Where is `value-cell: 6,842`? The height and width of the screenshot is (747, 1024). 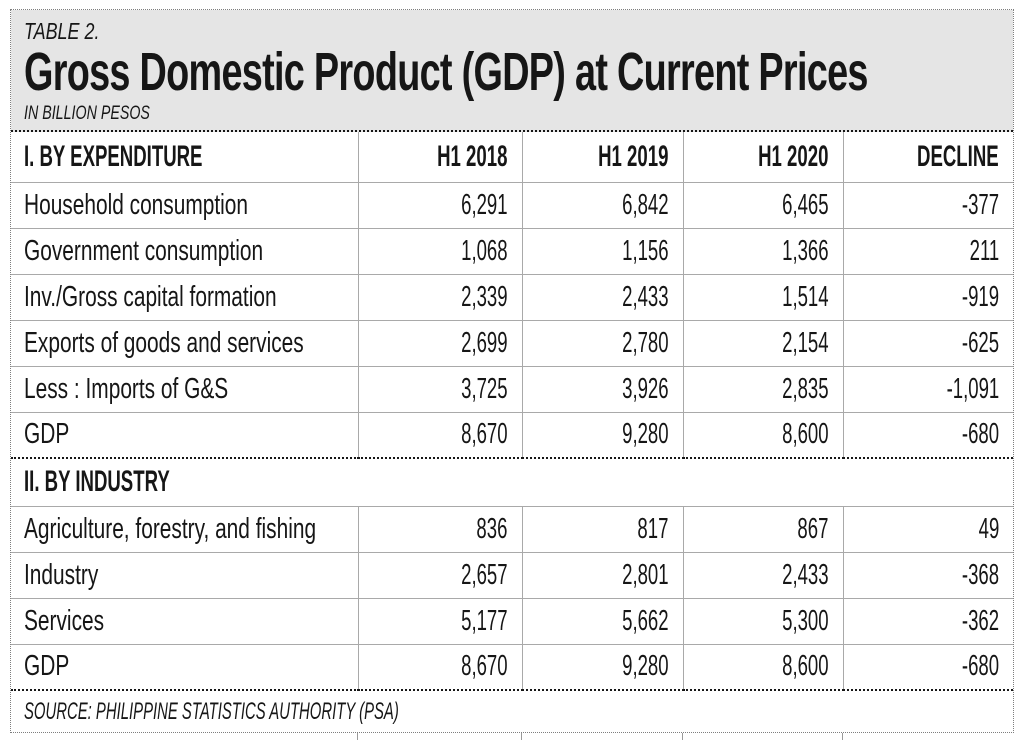 value-cell: 6,842 is located at coordinates (602, 205).